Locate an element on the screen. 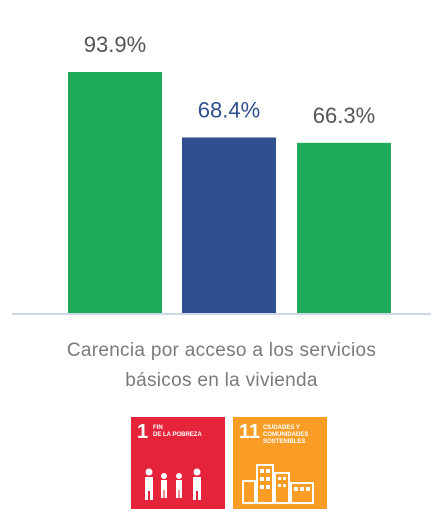  bar-1-value-label: 93.9% is located at coordinates (115, 44).